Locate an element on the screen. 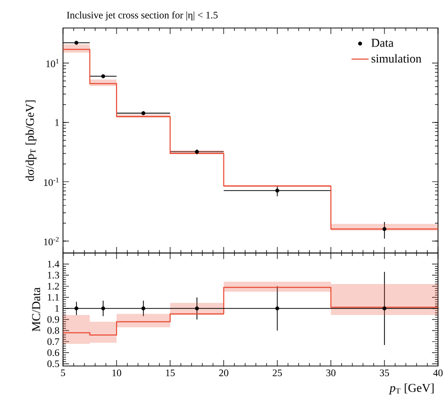 This screenshot has width=447, height=401. x-tick-label: 35 is located at coordinates (385, 373).